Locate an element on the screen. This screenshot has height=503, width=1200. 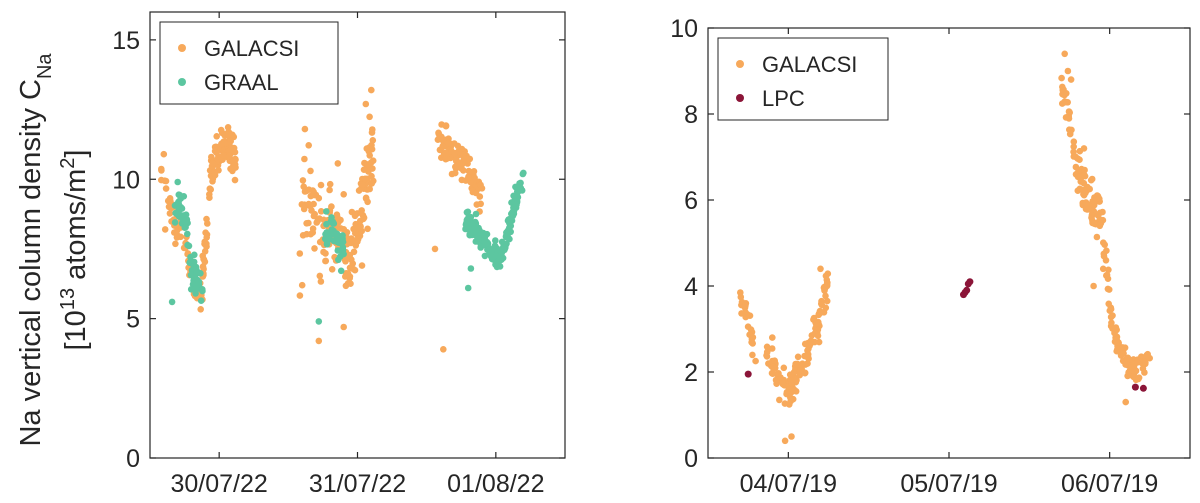
y-tick-label: 10 is located at coordinates (126, 180).